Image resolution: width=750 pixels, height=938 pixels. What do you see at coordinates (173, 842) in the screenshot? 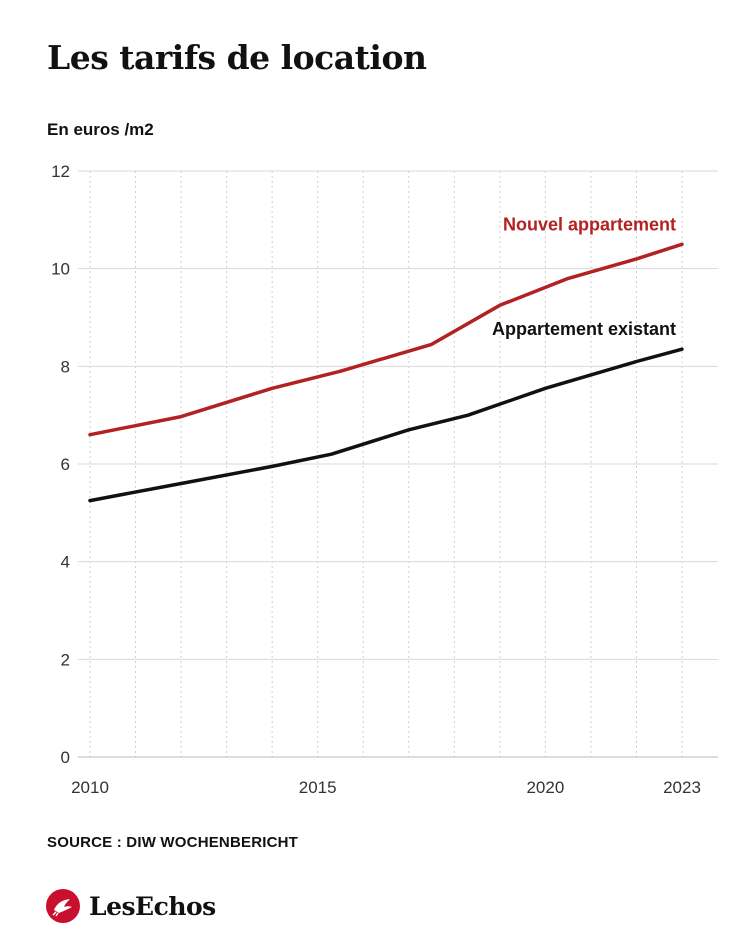
I see `source-note: SOURCE : DIW WOCHENBERICHT` at bounding box center [173, 842].